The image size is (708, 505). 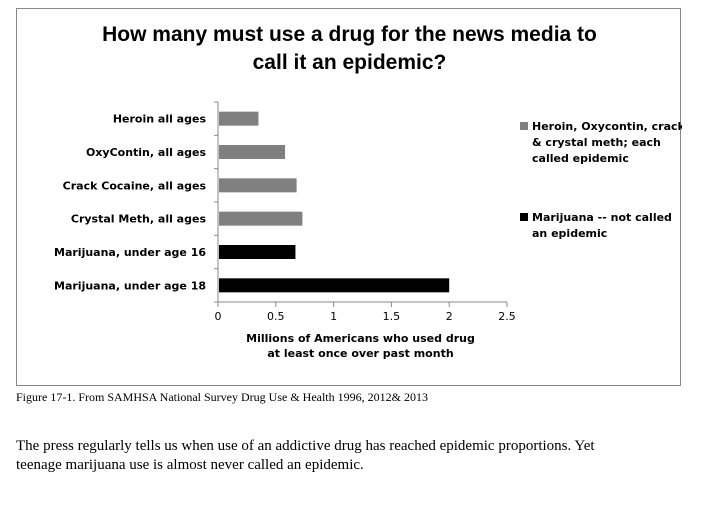 I want to click on x-tick-label: 0, so click(x=218, y=316).